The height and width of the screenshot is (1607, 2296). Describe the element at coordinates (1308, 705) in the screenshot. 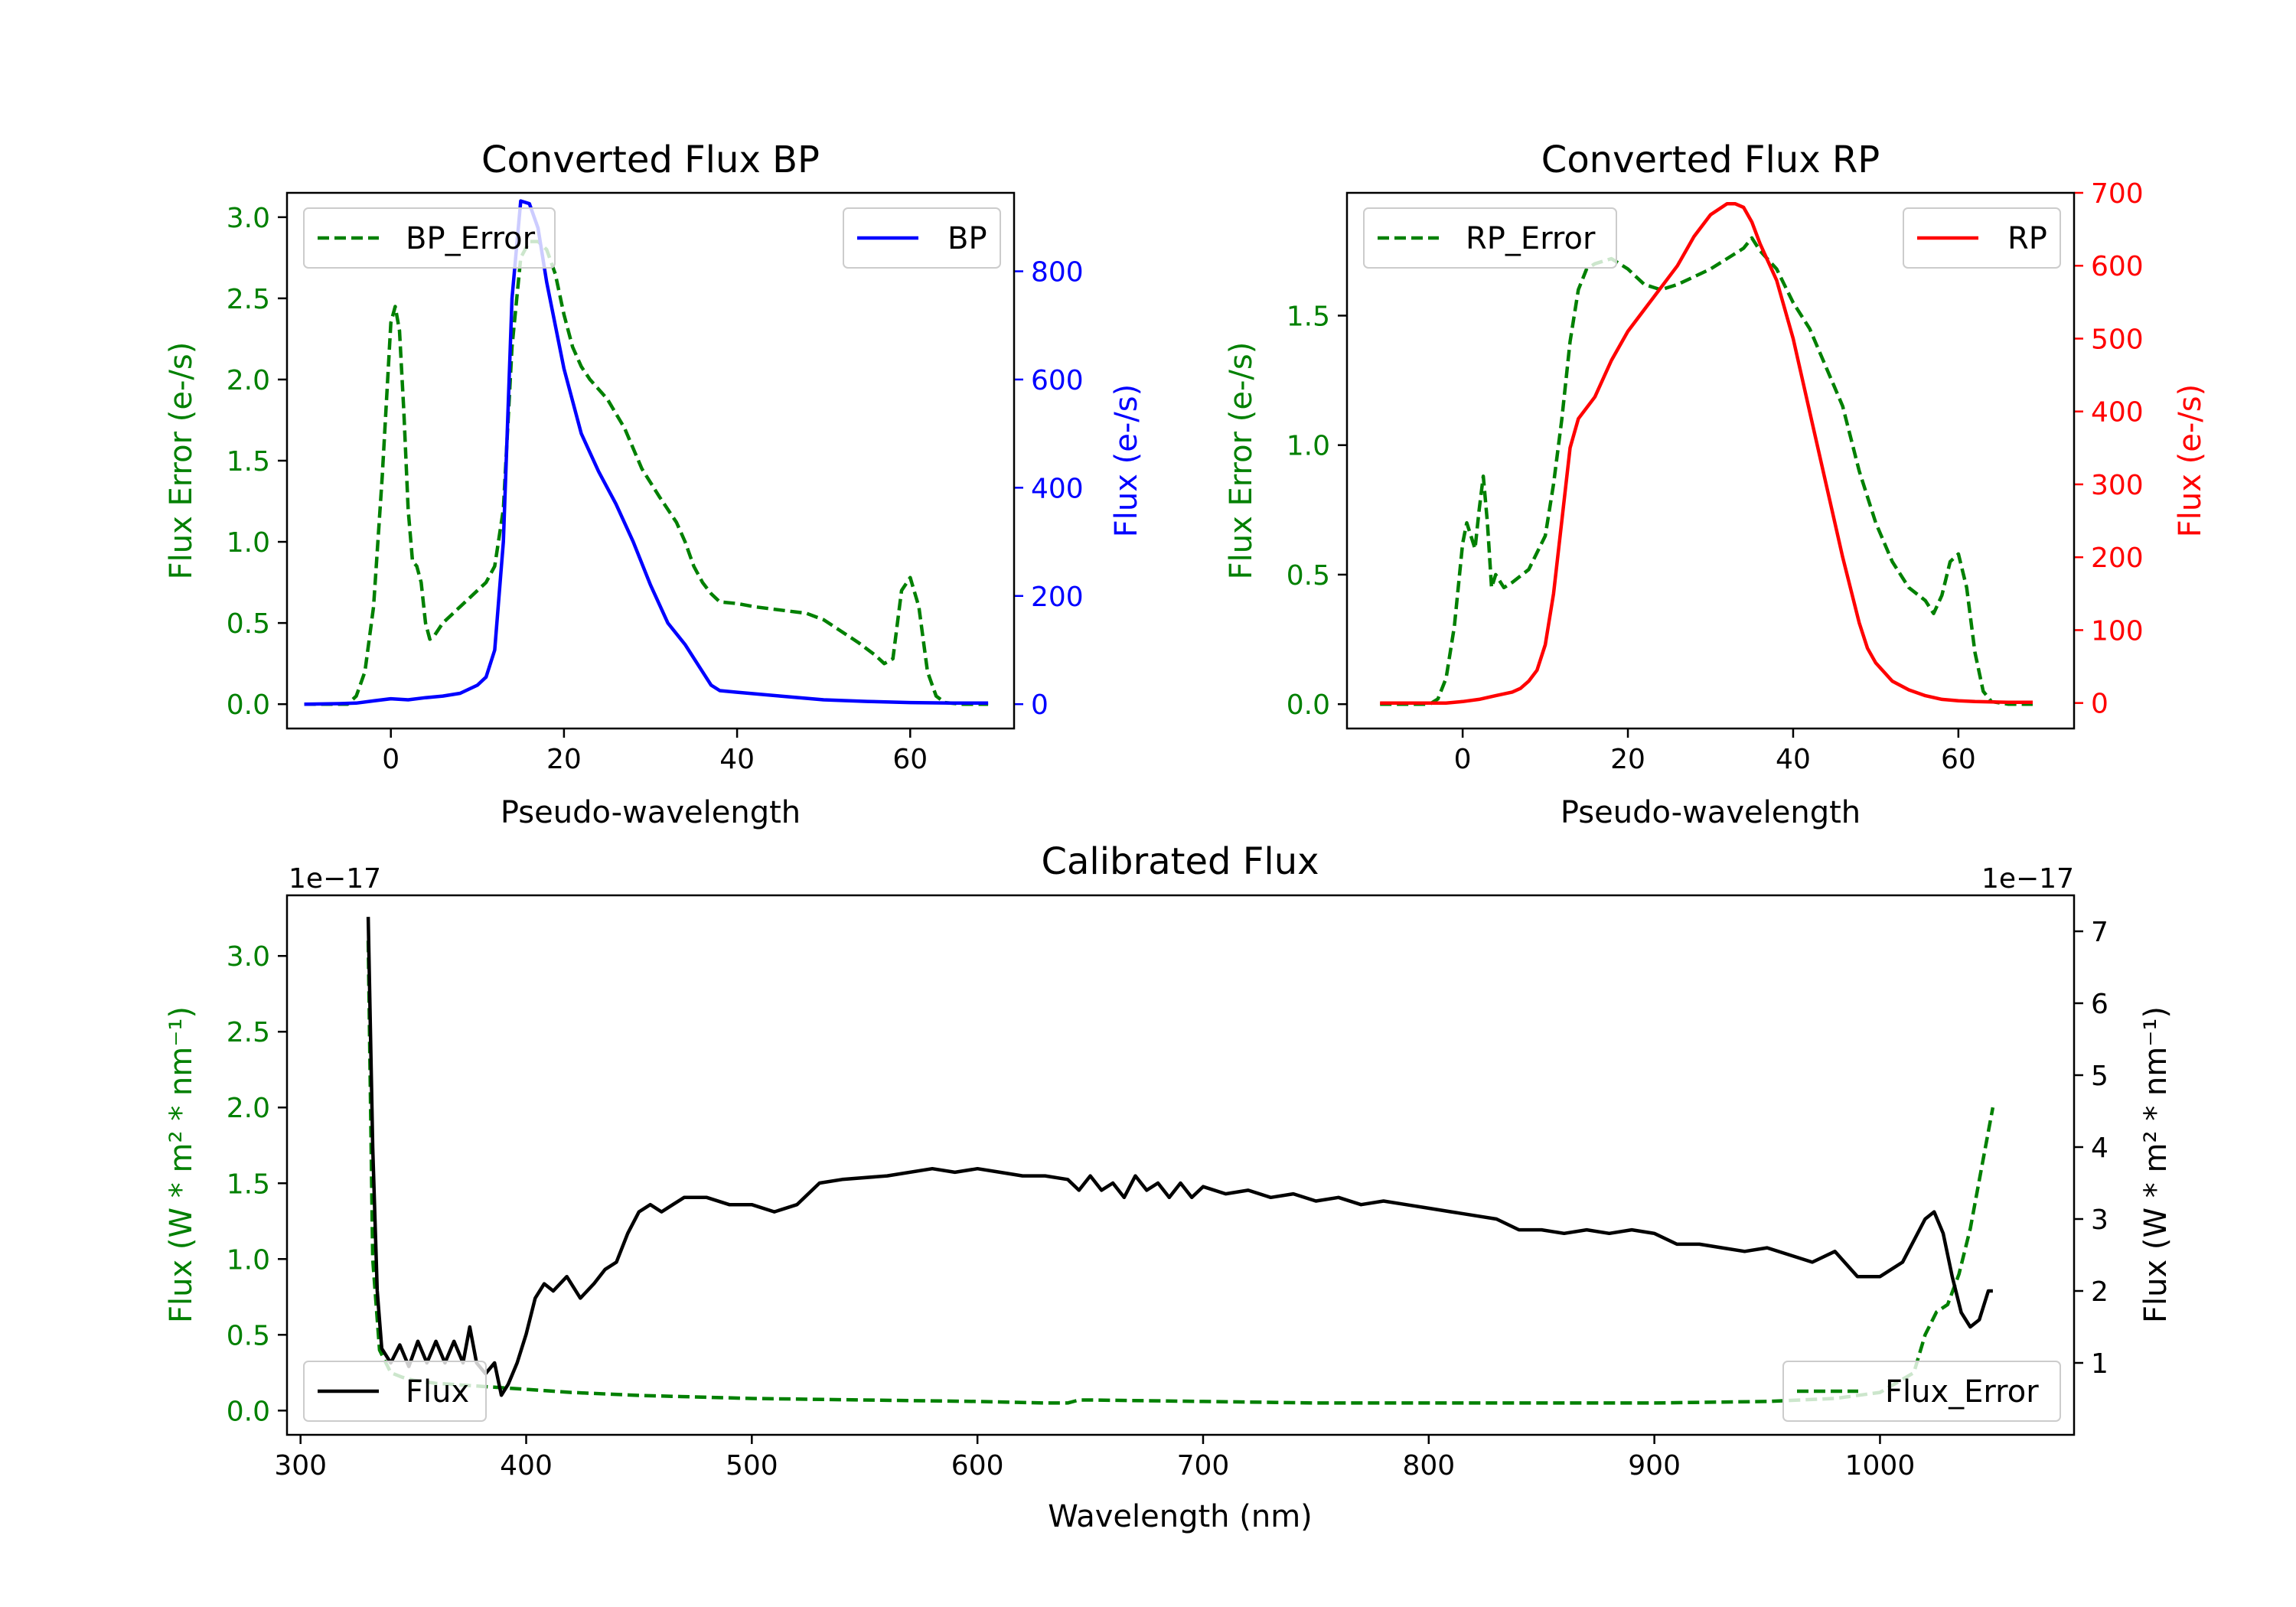

I see `rp-ytick-left-label: 0.0` at that location.